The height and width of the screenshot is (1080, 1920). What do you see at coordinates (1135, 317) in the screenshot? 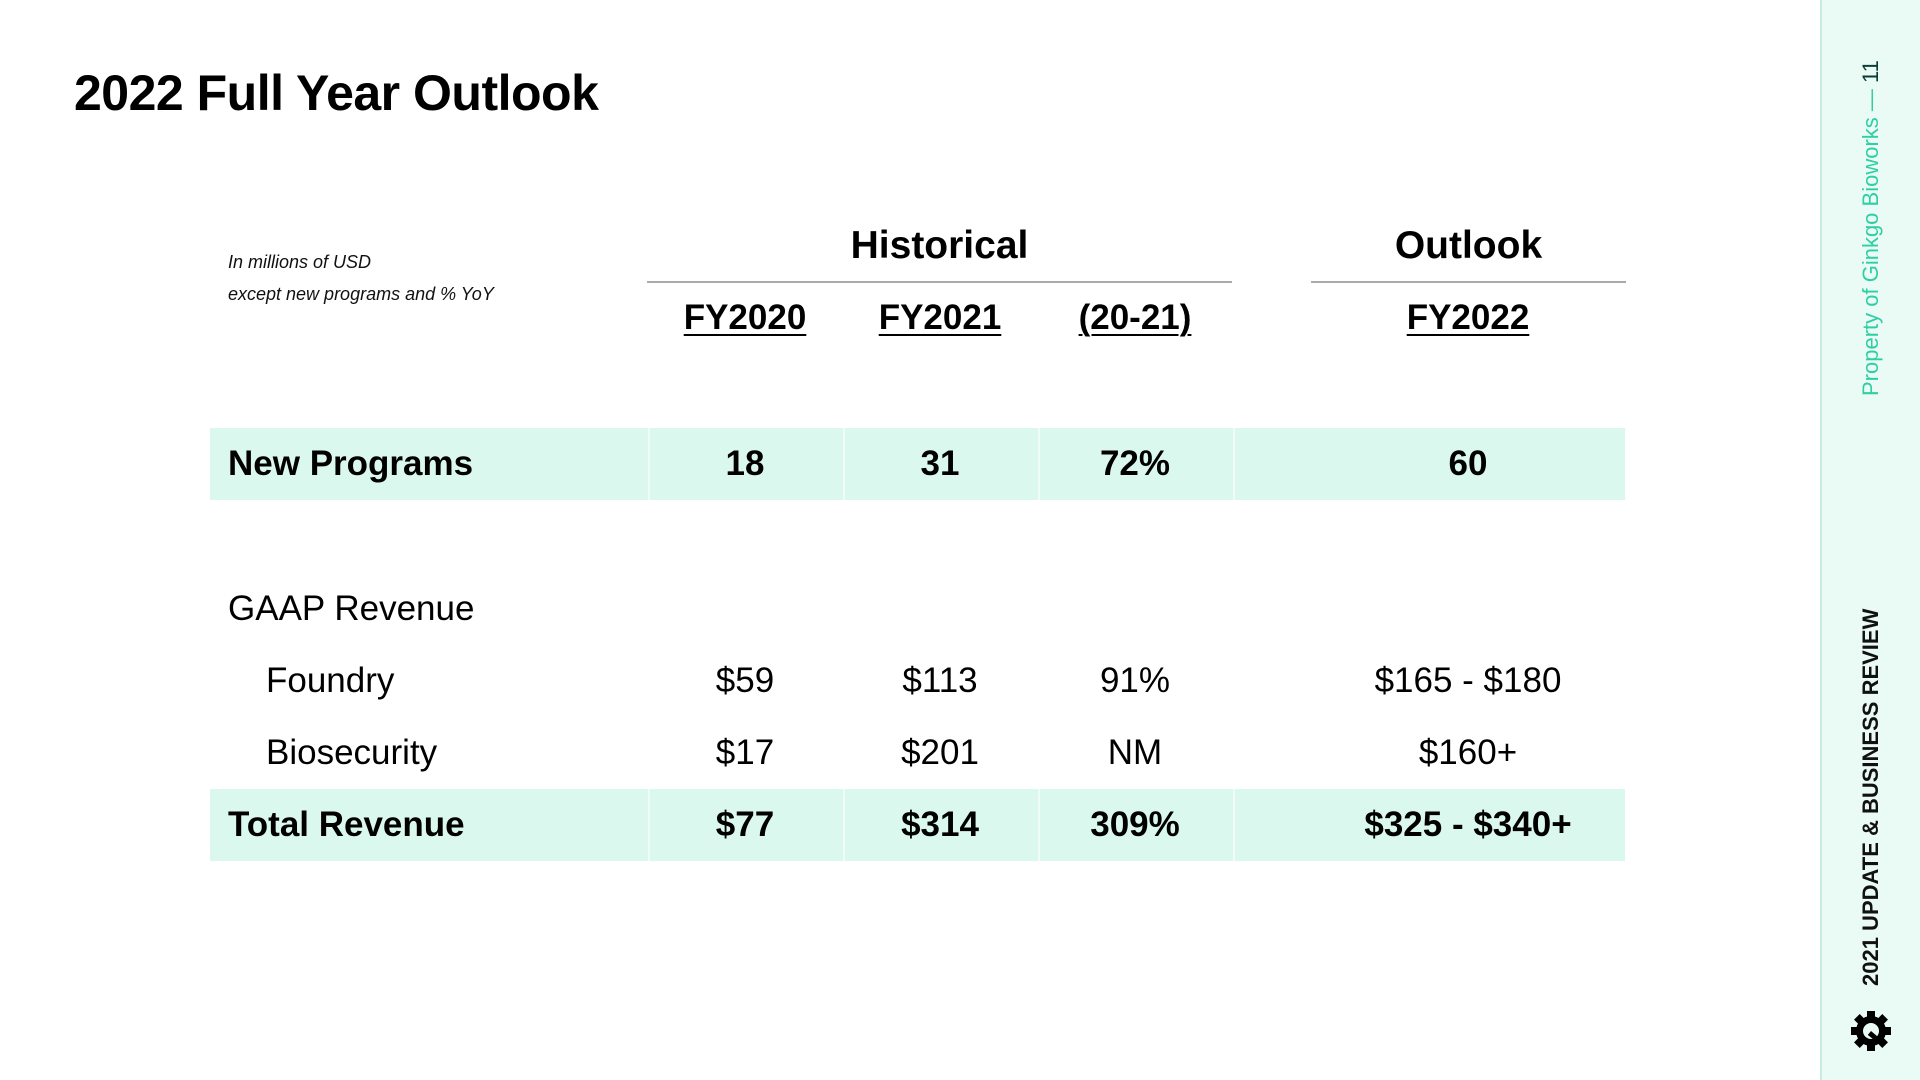
I see `column-header-yoy: (20-21)` at bounding box center [1135, 317].